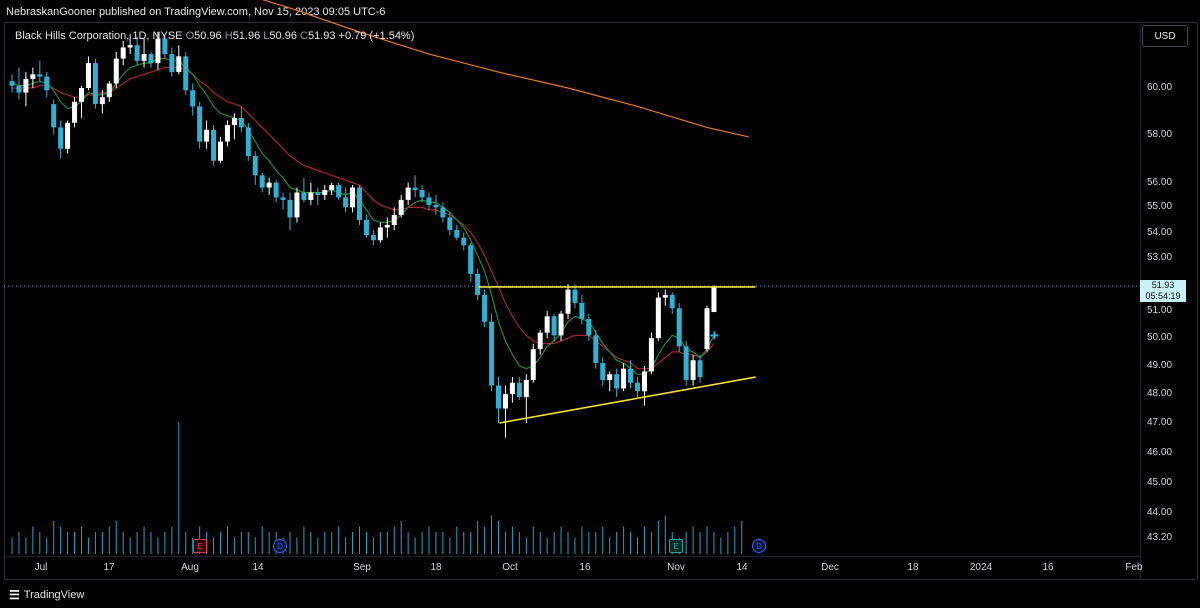 The height and width of the screenshot is (608, 1200). What do you see at coordinates (1160, 537) in the screenshot?
I see `price-tick-label: 43.20` at bounding box center [1160, 537].